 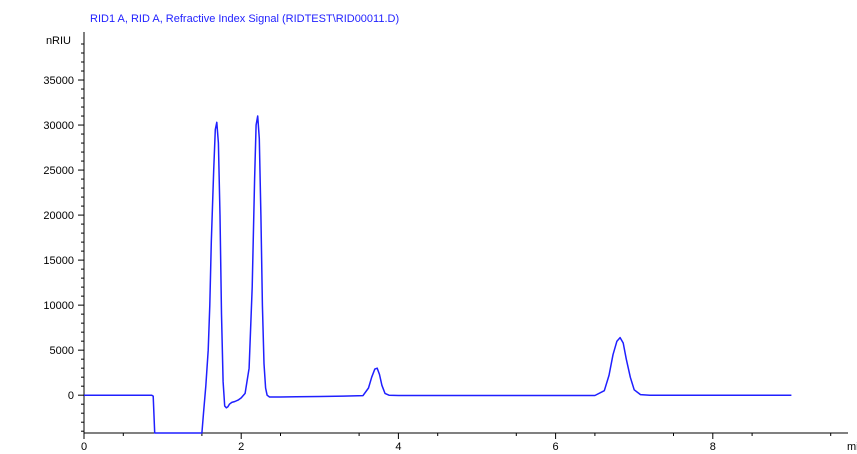 I want to click on y-tick-label: 15000, so click(x=58, y=261).